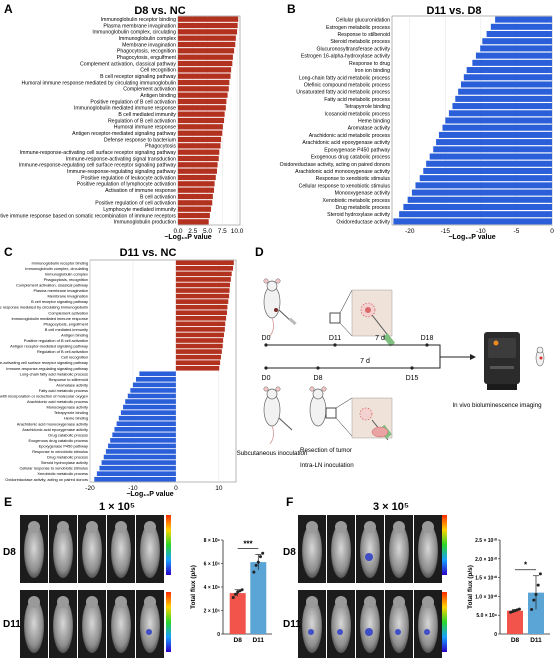 The image size is (557, 660). Describe the element at coordinates (380, 338) in the screenshot. I see `timeline-1-interval: 7 d` at that location.